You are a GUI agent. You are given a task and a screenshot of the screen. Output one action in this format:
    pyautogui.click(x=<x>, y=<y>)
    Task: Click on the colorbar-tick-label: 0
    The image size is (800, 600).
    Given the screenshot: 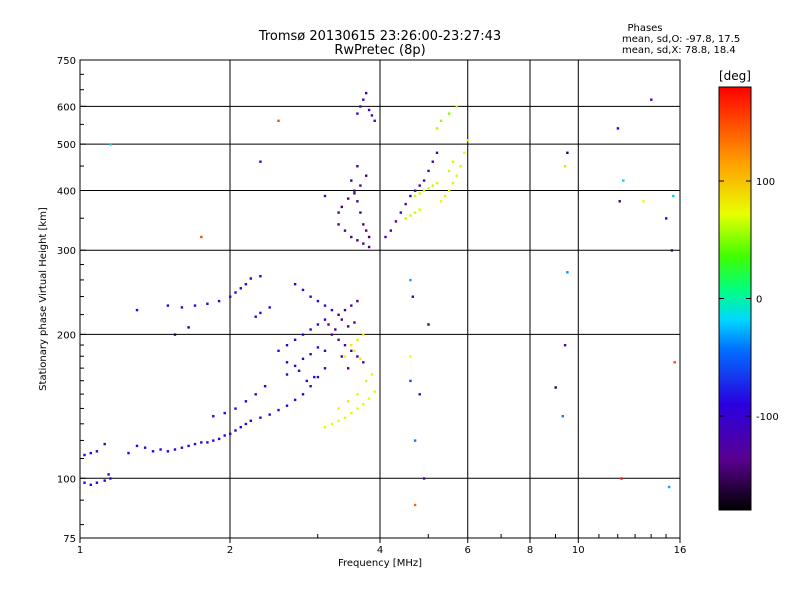 What is the action you would take?
    pyautogui.click(x=759, y=300)
    